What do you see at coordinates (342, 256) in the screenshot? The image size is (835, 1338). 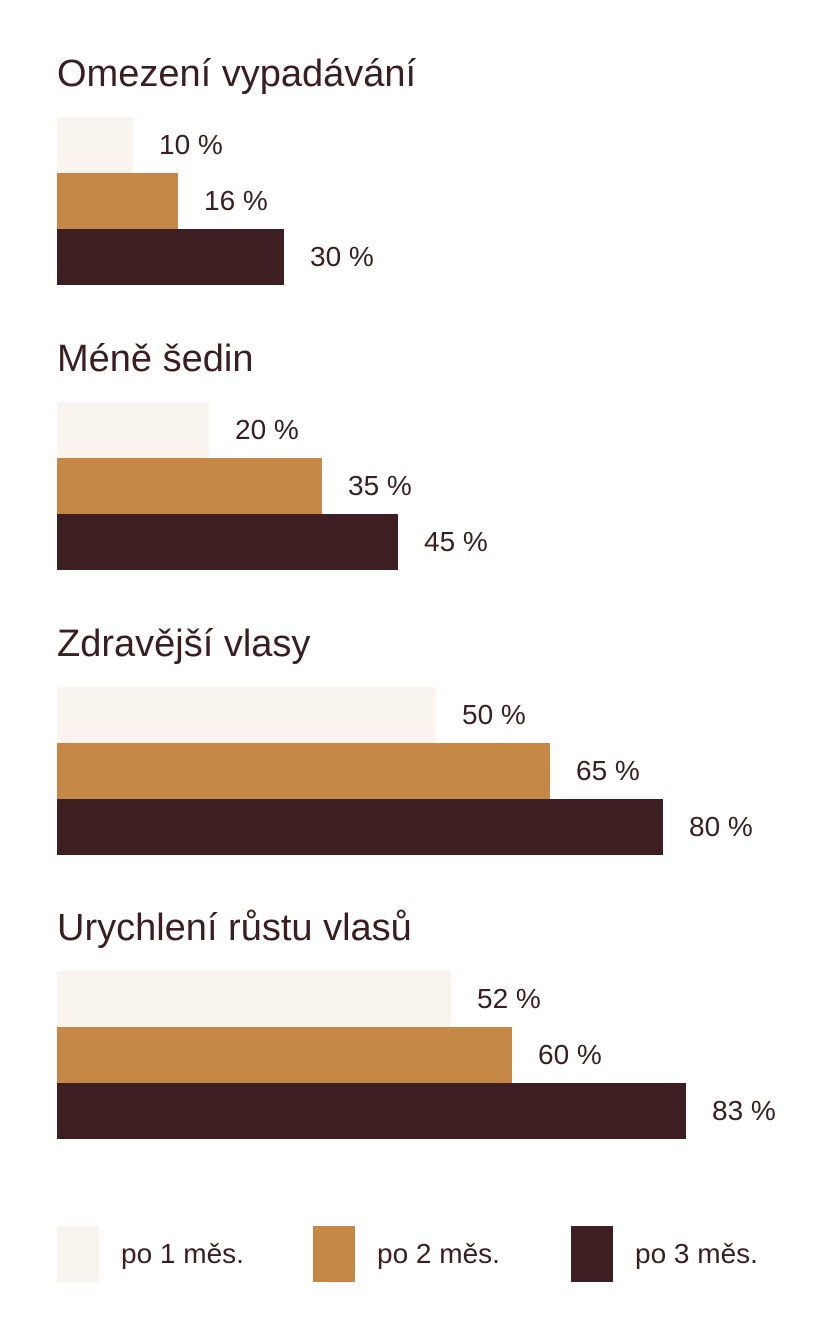 I see `data-label-omezeni-vypadavani-series-3: 30 %` at bounding box center [342, 256].